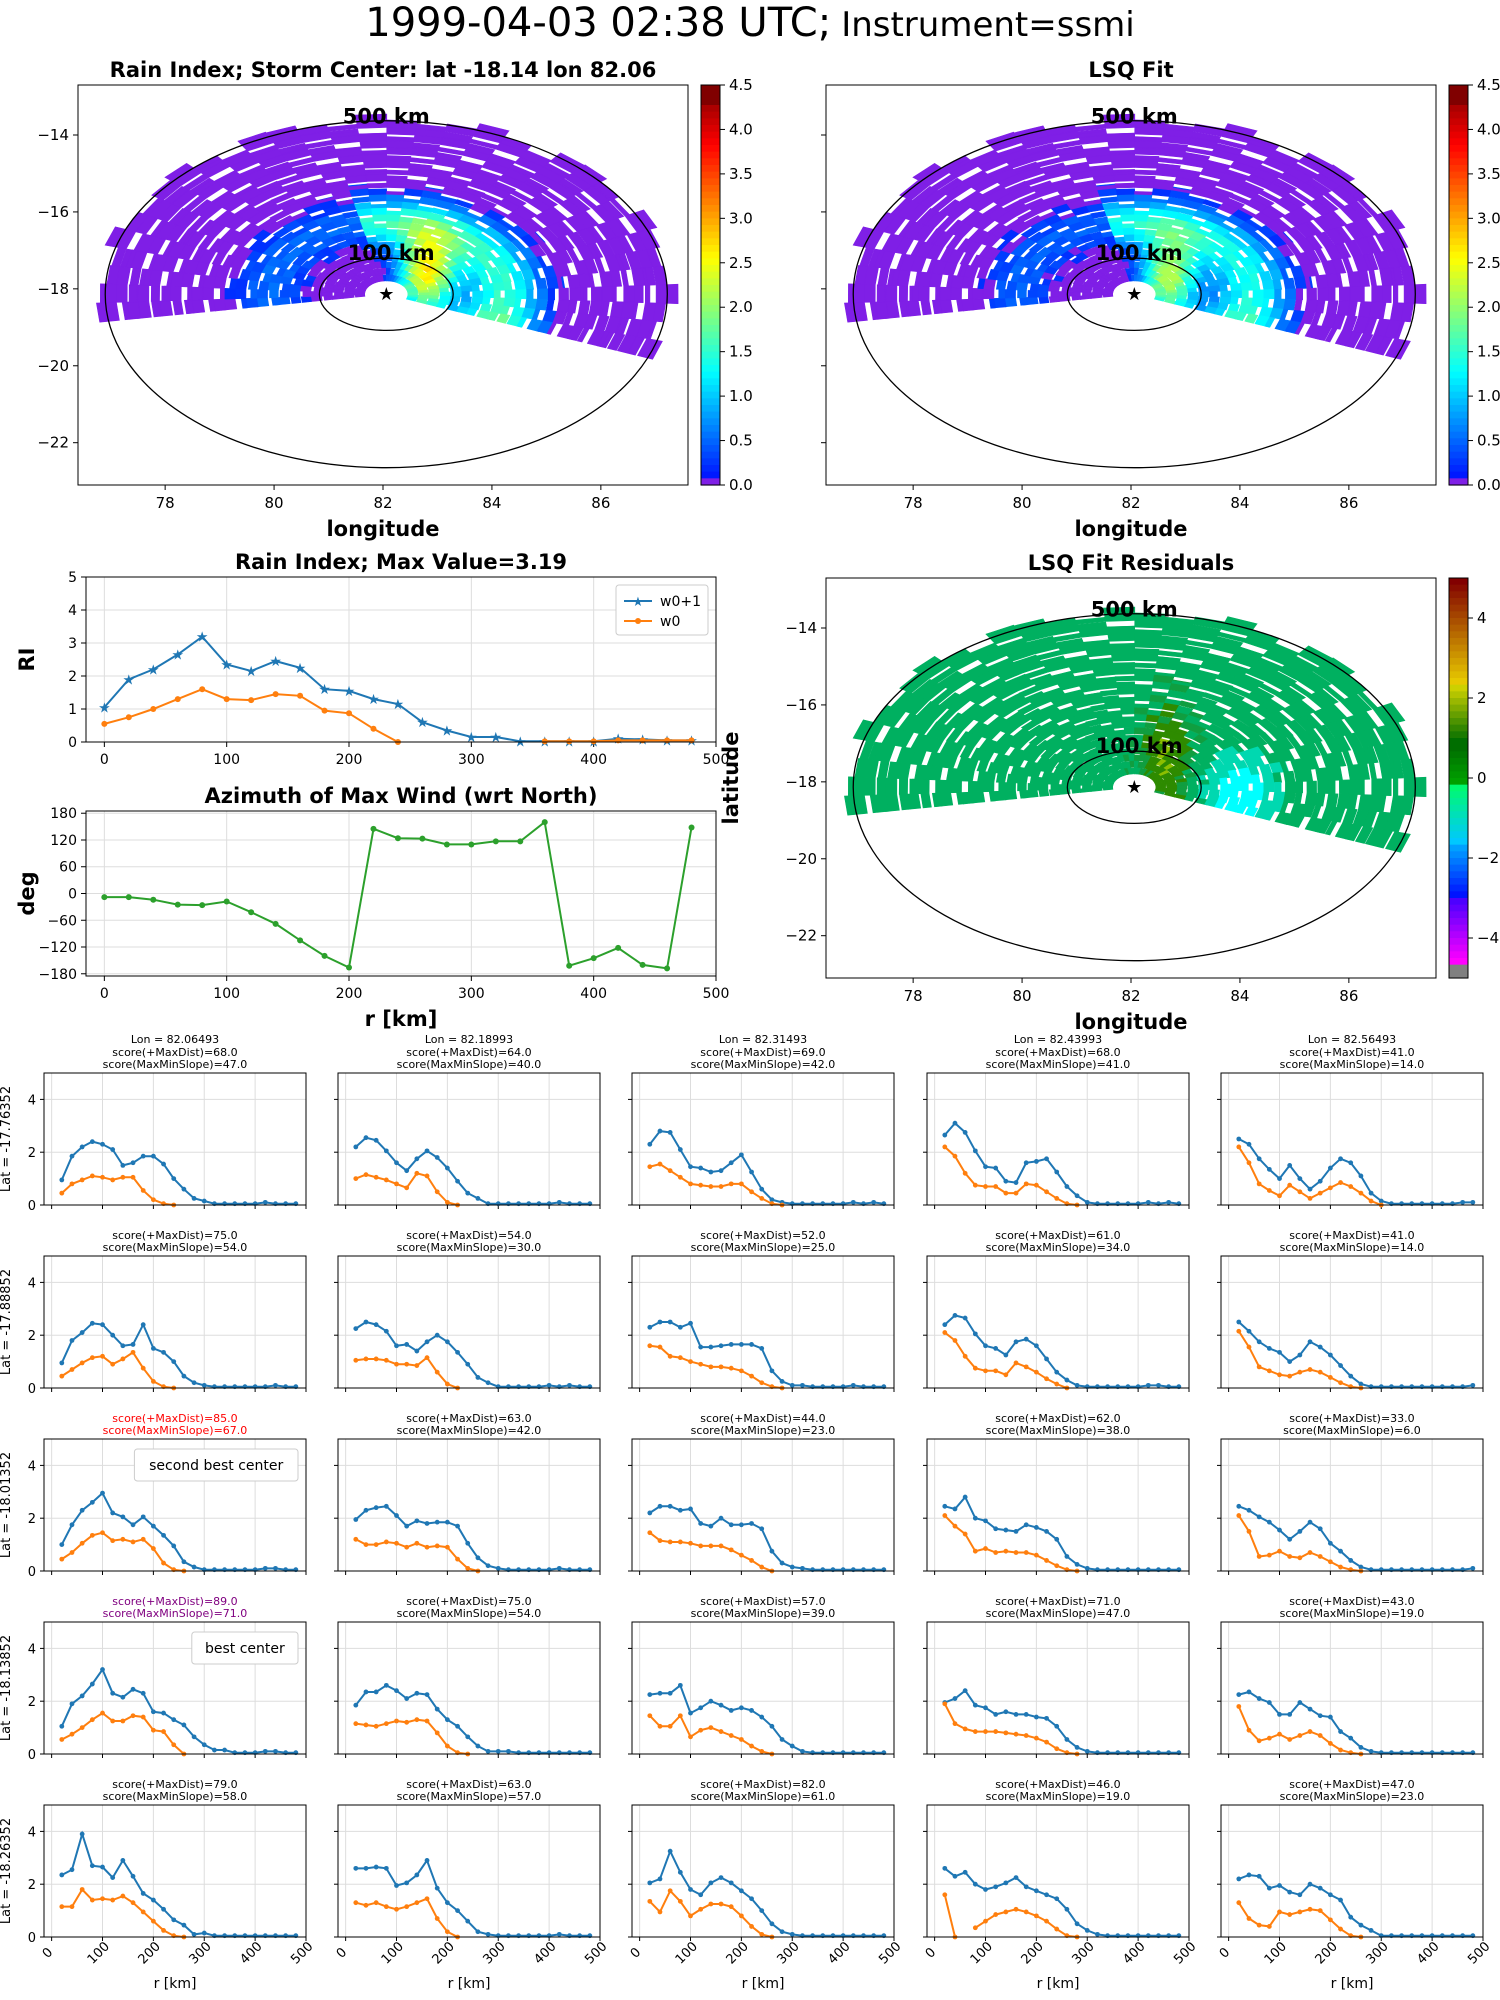 The height and width of the screenshot is (2000, 1500). Describe the element at coordinates (801, 705) in the screenshot. I see `y-tick-label: −16` at that location.